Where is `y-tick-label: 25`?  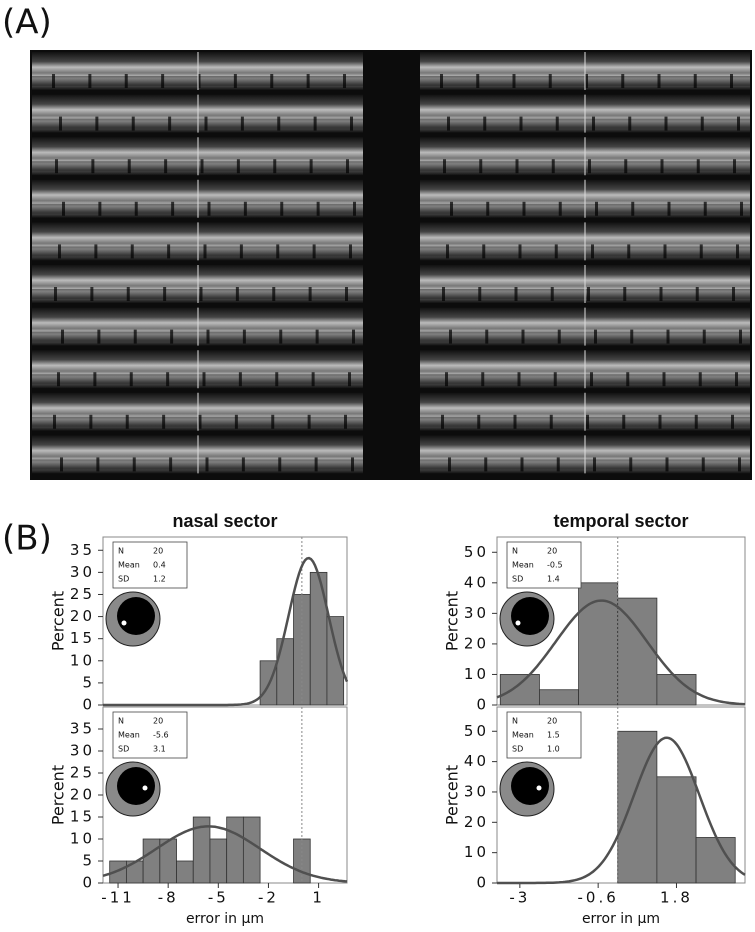
y-tick-label: 25 is located at coordinates (82, 773).